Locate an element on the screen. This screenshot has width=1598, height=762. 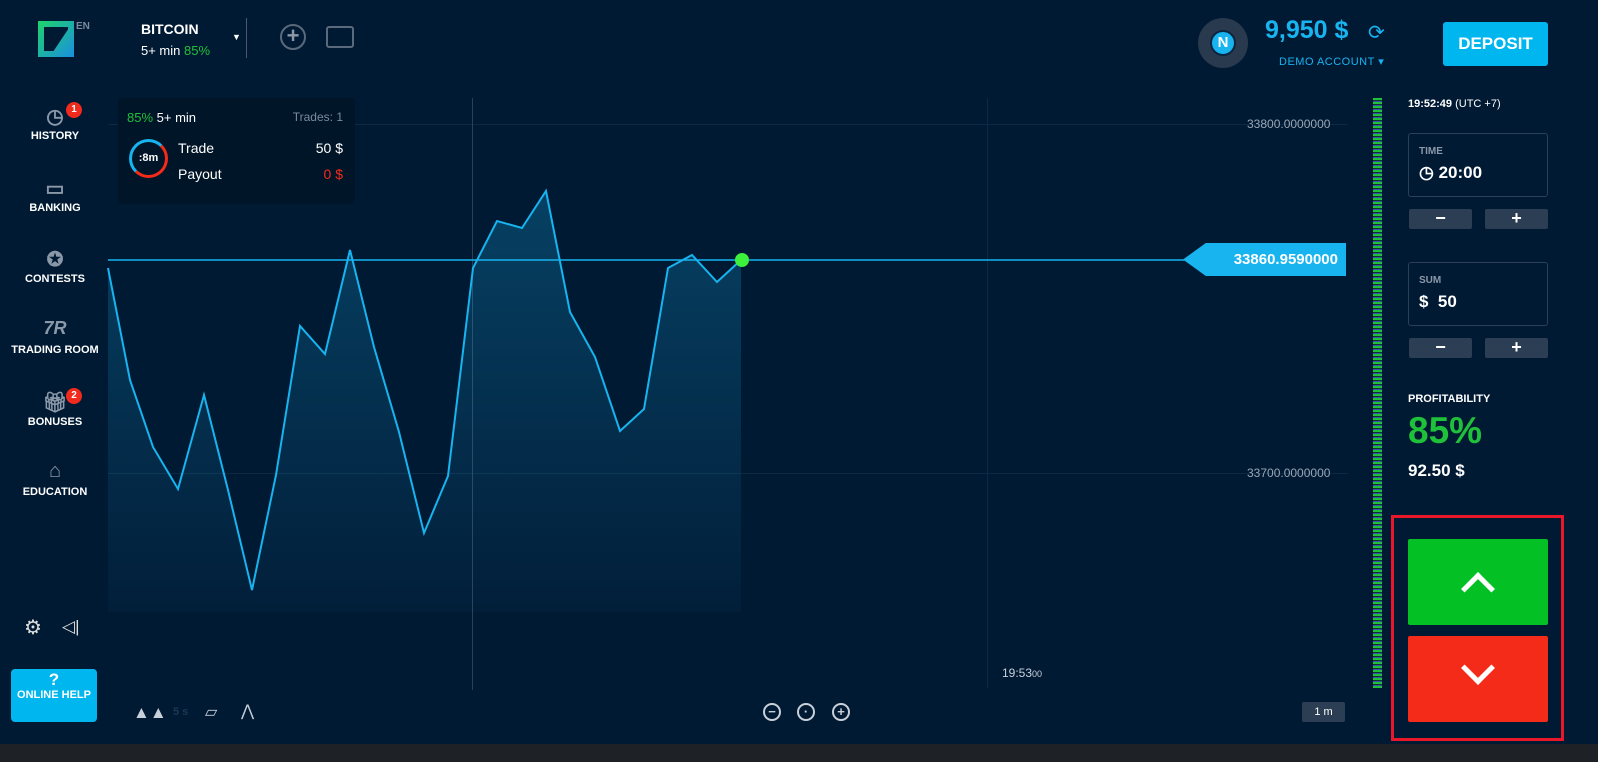
sum-field: SUM $ 50 is located at coordinates (1478, 294).